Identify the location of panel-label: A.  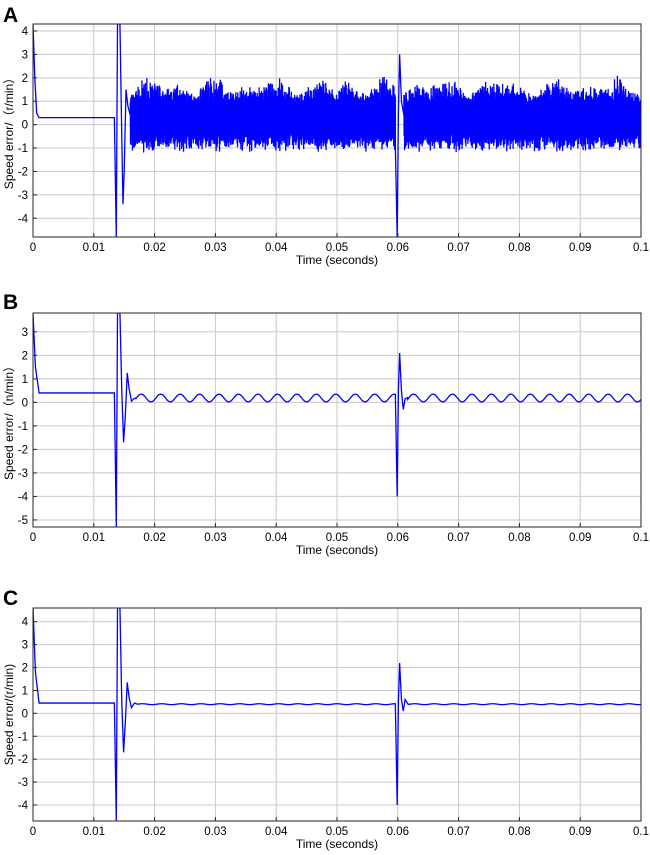
(10, 15).